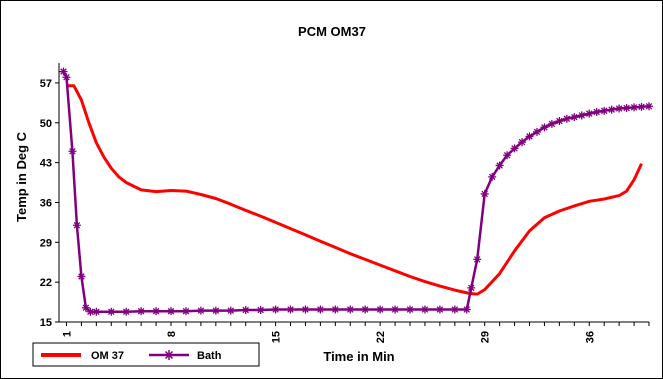 The height and width of the screenshot is (379, 663). Describe the element at coordinates (67, 334) in the screenshot. I see `x-tick-label: 1` at that location.